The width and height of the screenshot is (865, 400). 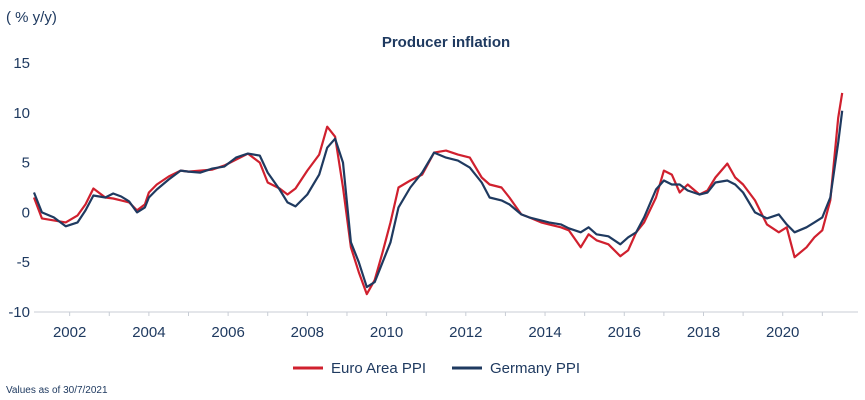 I want to click on x-tick-label: 2014, so click(x=544, y=332).